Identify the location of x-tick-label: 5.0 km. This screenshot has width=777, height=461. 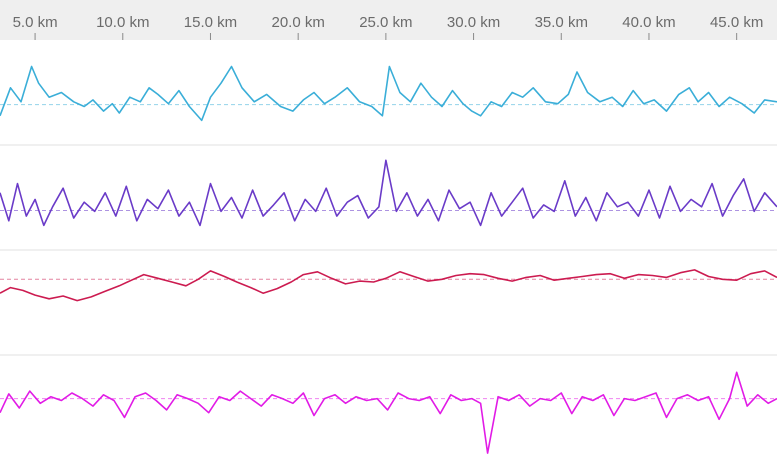
(35, 22).